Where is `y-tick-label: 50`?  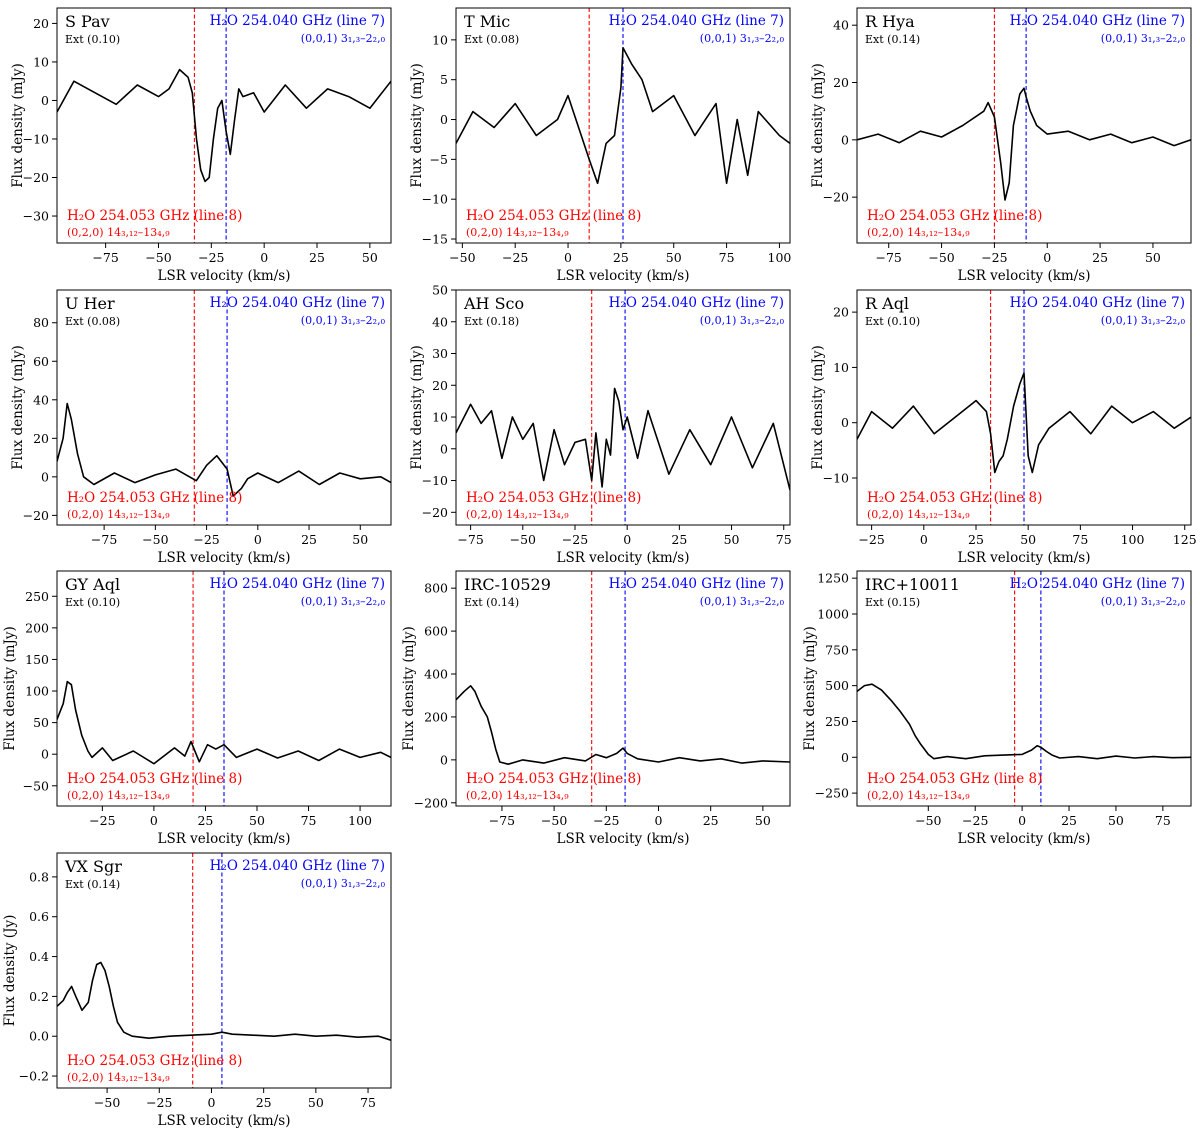
y-tick-label: 50 is located at coordinates (41, 722).